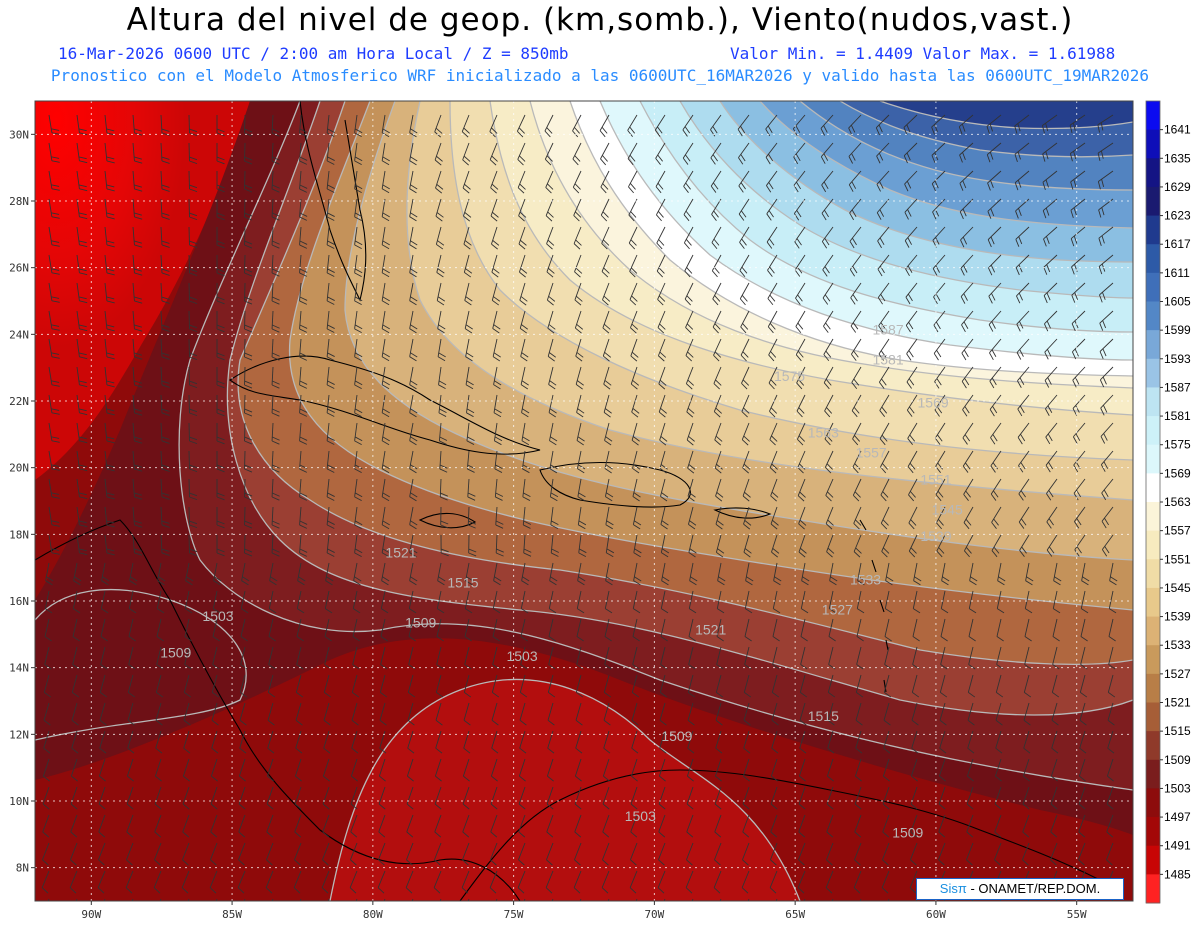 The height and width of the screenshot is (927, 1200). What do you see at coordinates (1177, 817) in the screenshot?
I see `colorbar-label: 1497` at bounding box center [1177, 817].